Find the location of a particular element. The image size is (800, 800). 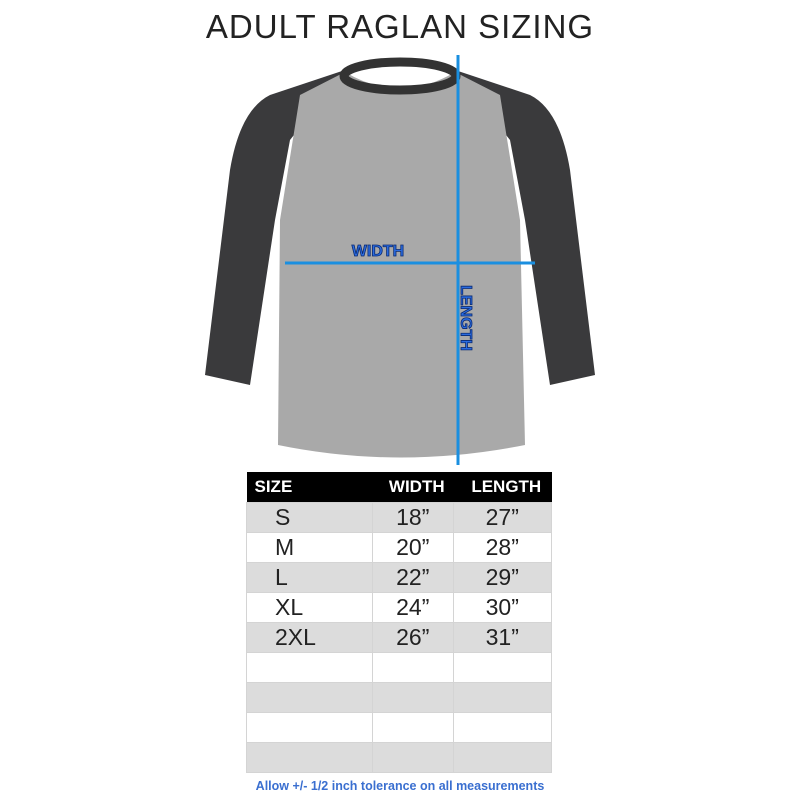

collar is located at coordinates (400, 76).